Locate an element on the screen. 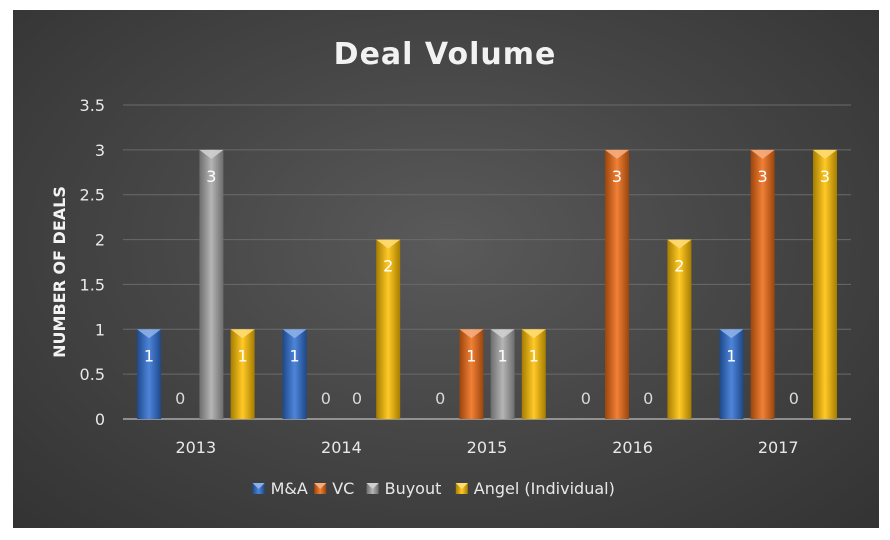 Image resolution: width=890 pixels, height=540 pixels. y-tick-label: 0.5 is located at coordinates (92, 374).